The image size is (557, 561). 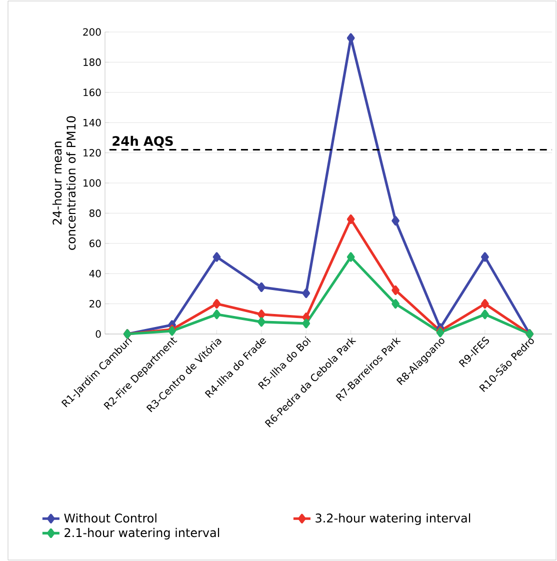 What do you see at coordinates (92, 32) in the screenshot?
I see `y-tick-label: 200` at bounding box center [92, 32].